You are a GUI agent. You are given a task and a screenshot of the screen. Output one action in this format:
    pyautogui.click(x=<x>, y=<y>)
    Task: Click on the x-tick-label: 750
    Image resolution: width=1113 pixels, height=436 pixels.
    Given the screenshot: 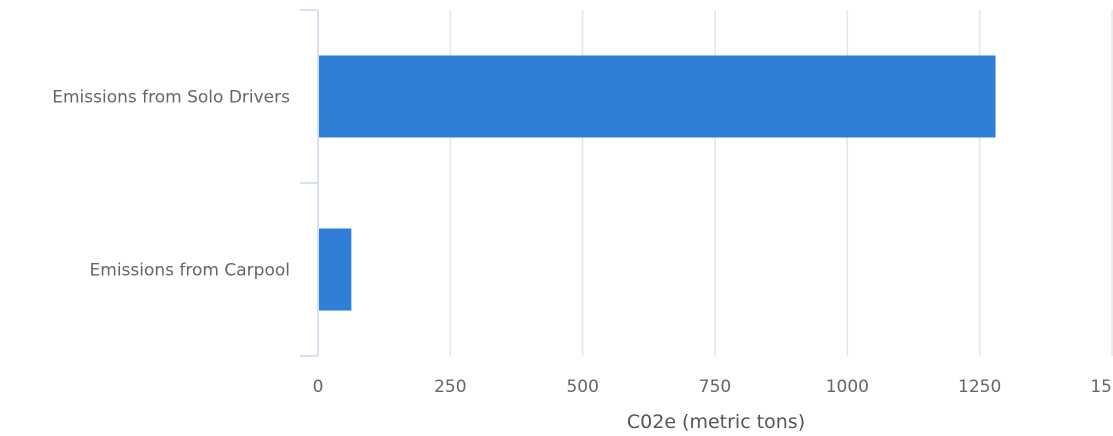 What is the action you would take?
    pyautogui.click(x=715, y=387)
    